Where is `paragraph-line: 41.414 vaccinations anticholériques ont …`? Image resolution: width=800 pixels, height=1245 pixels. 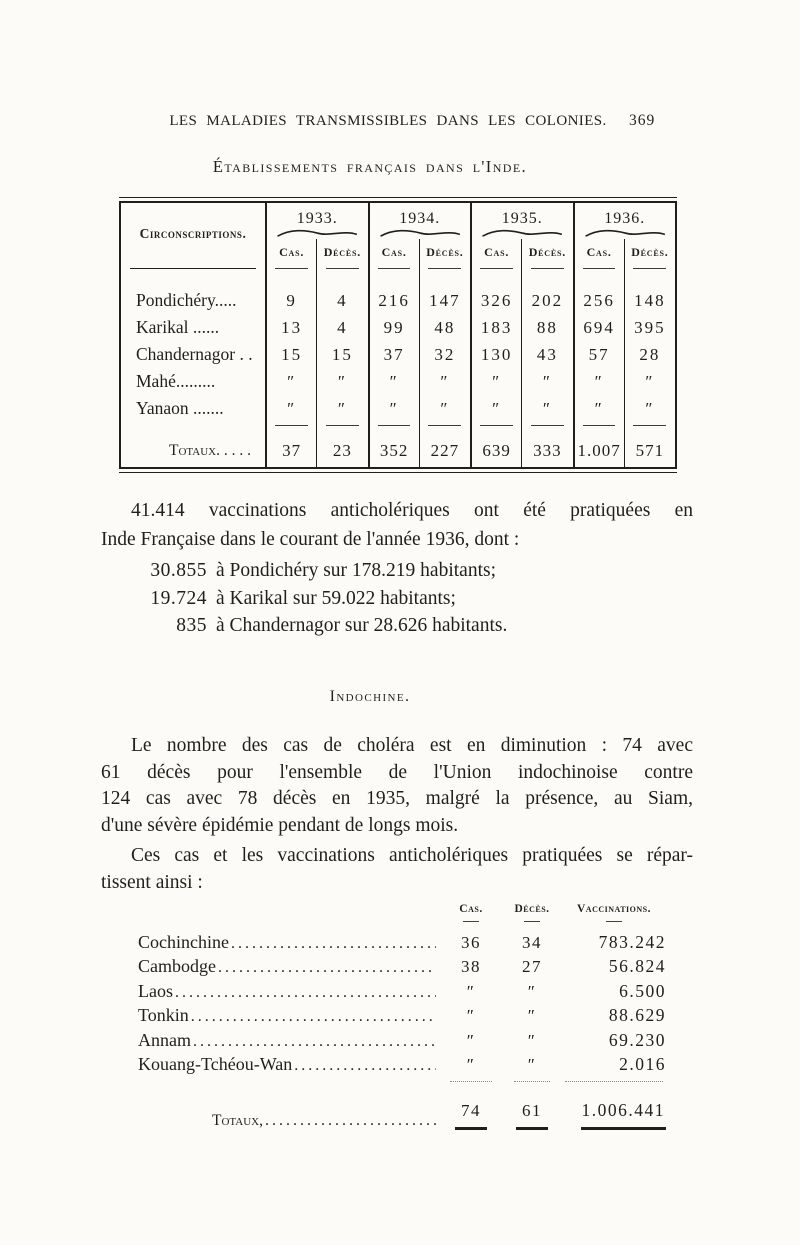 paragraph-line: 41.414 vaccinations anticholériques ont … is located at coordinates (412, 510).